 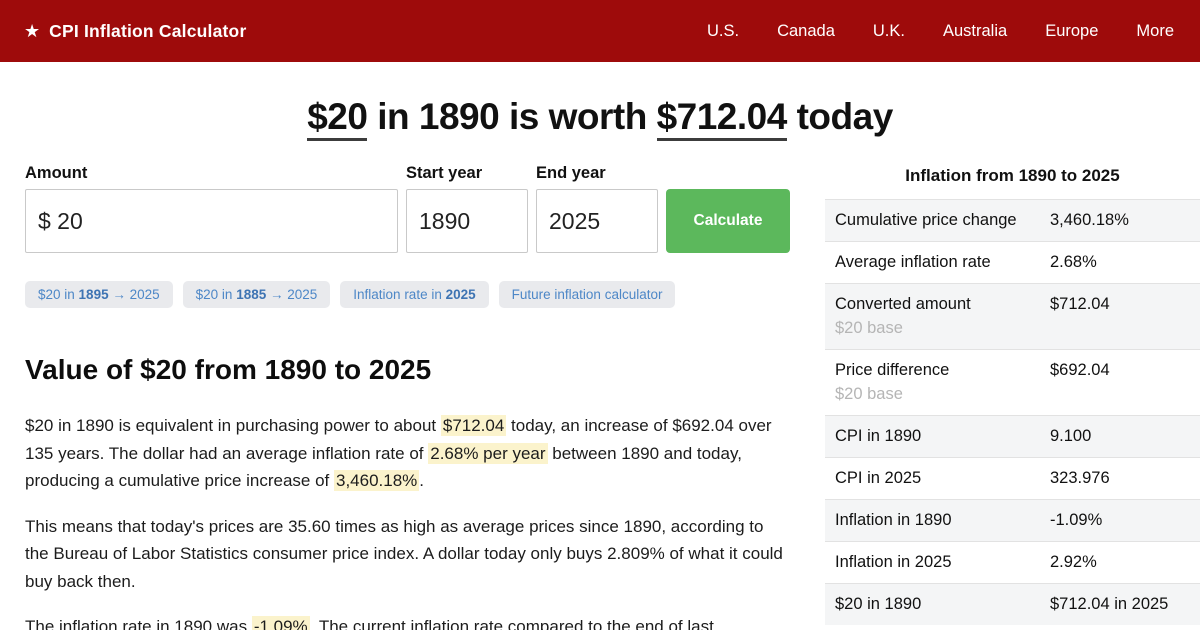 I want to click on hero-amount: $20, so click(x=337, y=118).